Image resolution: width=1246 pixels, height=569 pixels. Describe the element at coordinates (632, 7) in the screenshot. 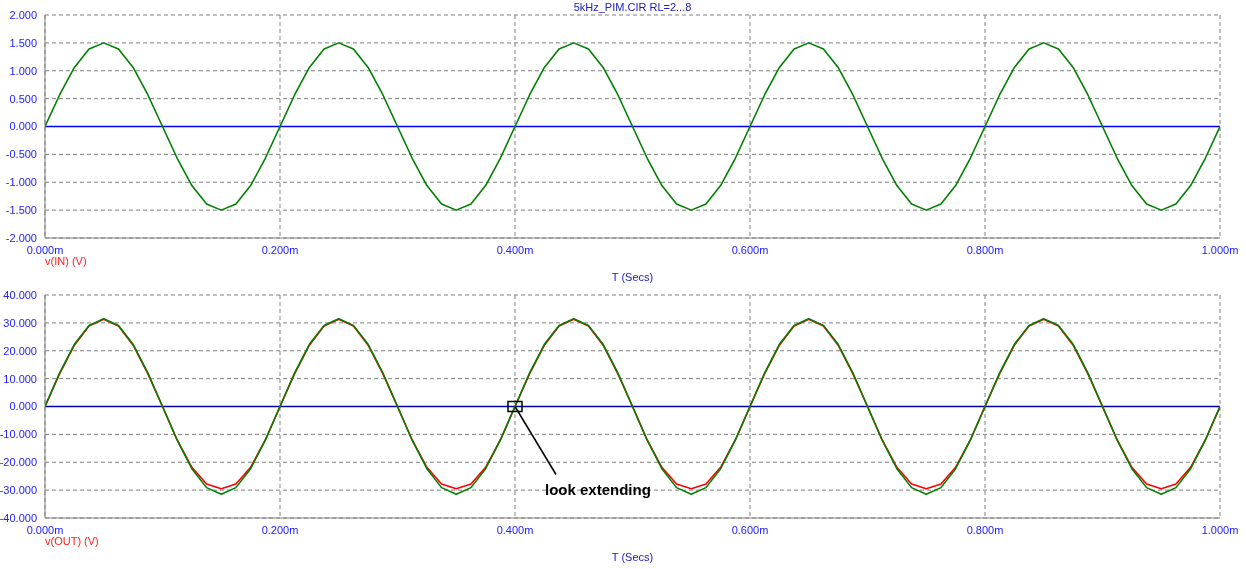

I see `chart-title: 5kHz_PIM.CIR RL=2...8` at that location.